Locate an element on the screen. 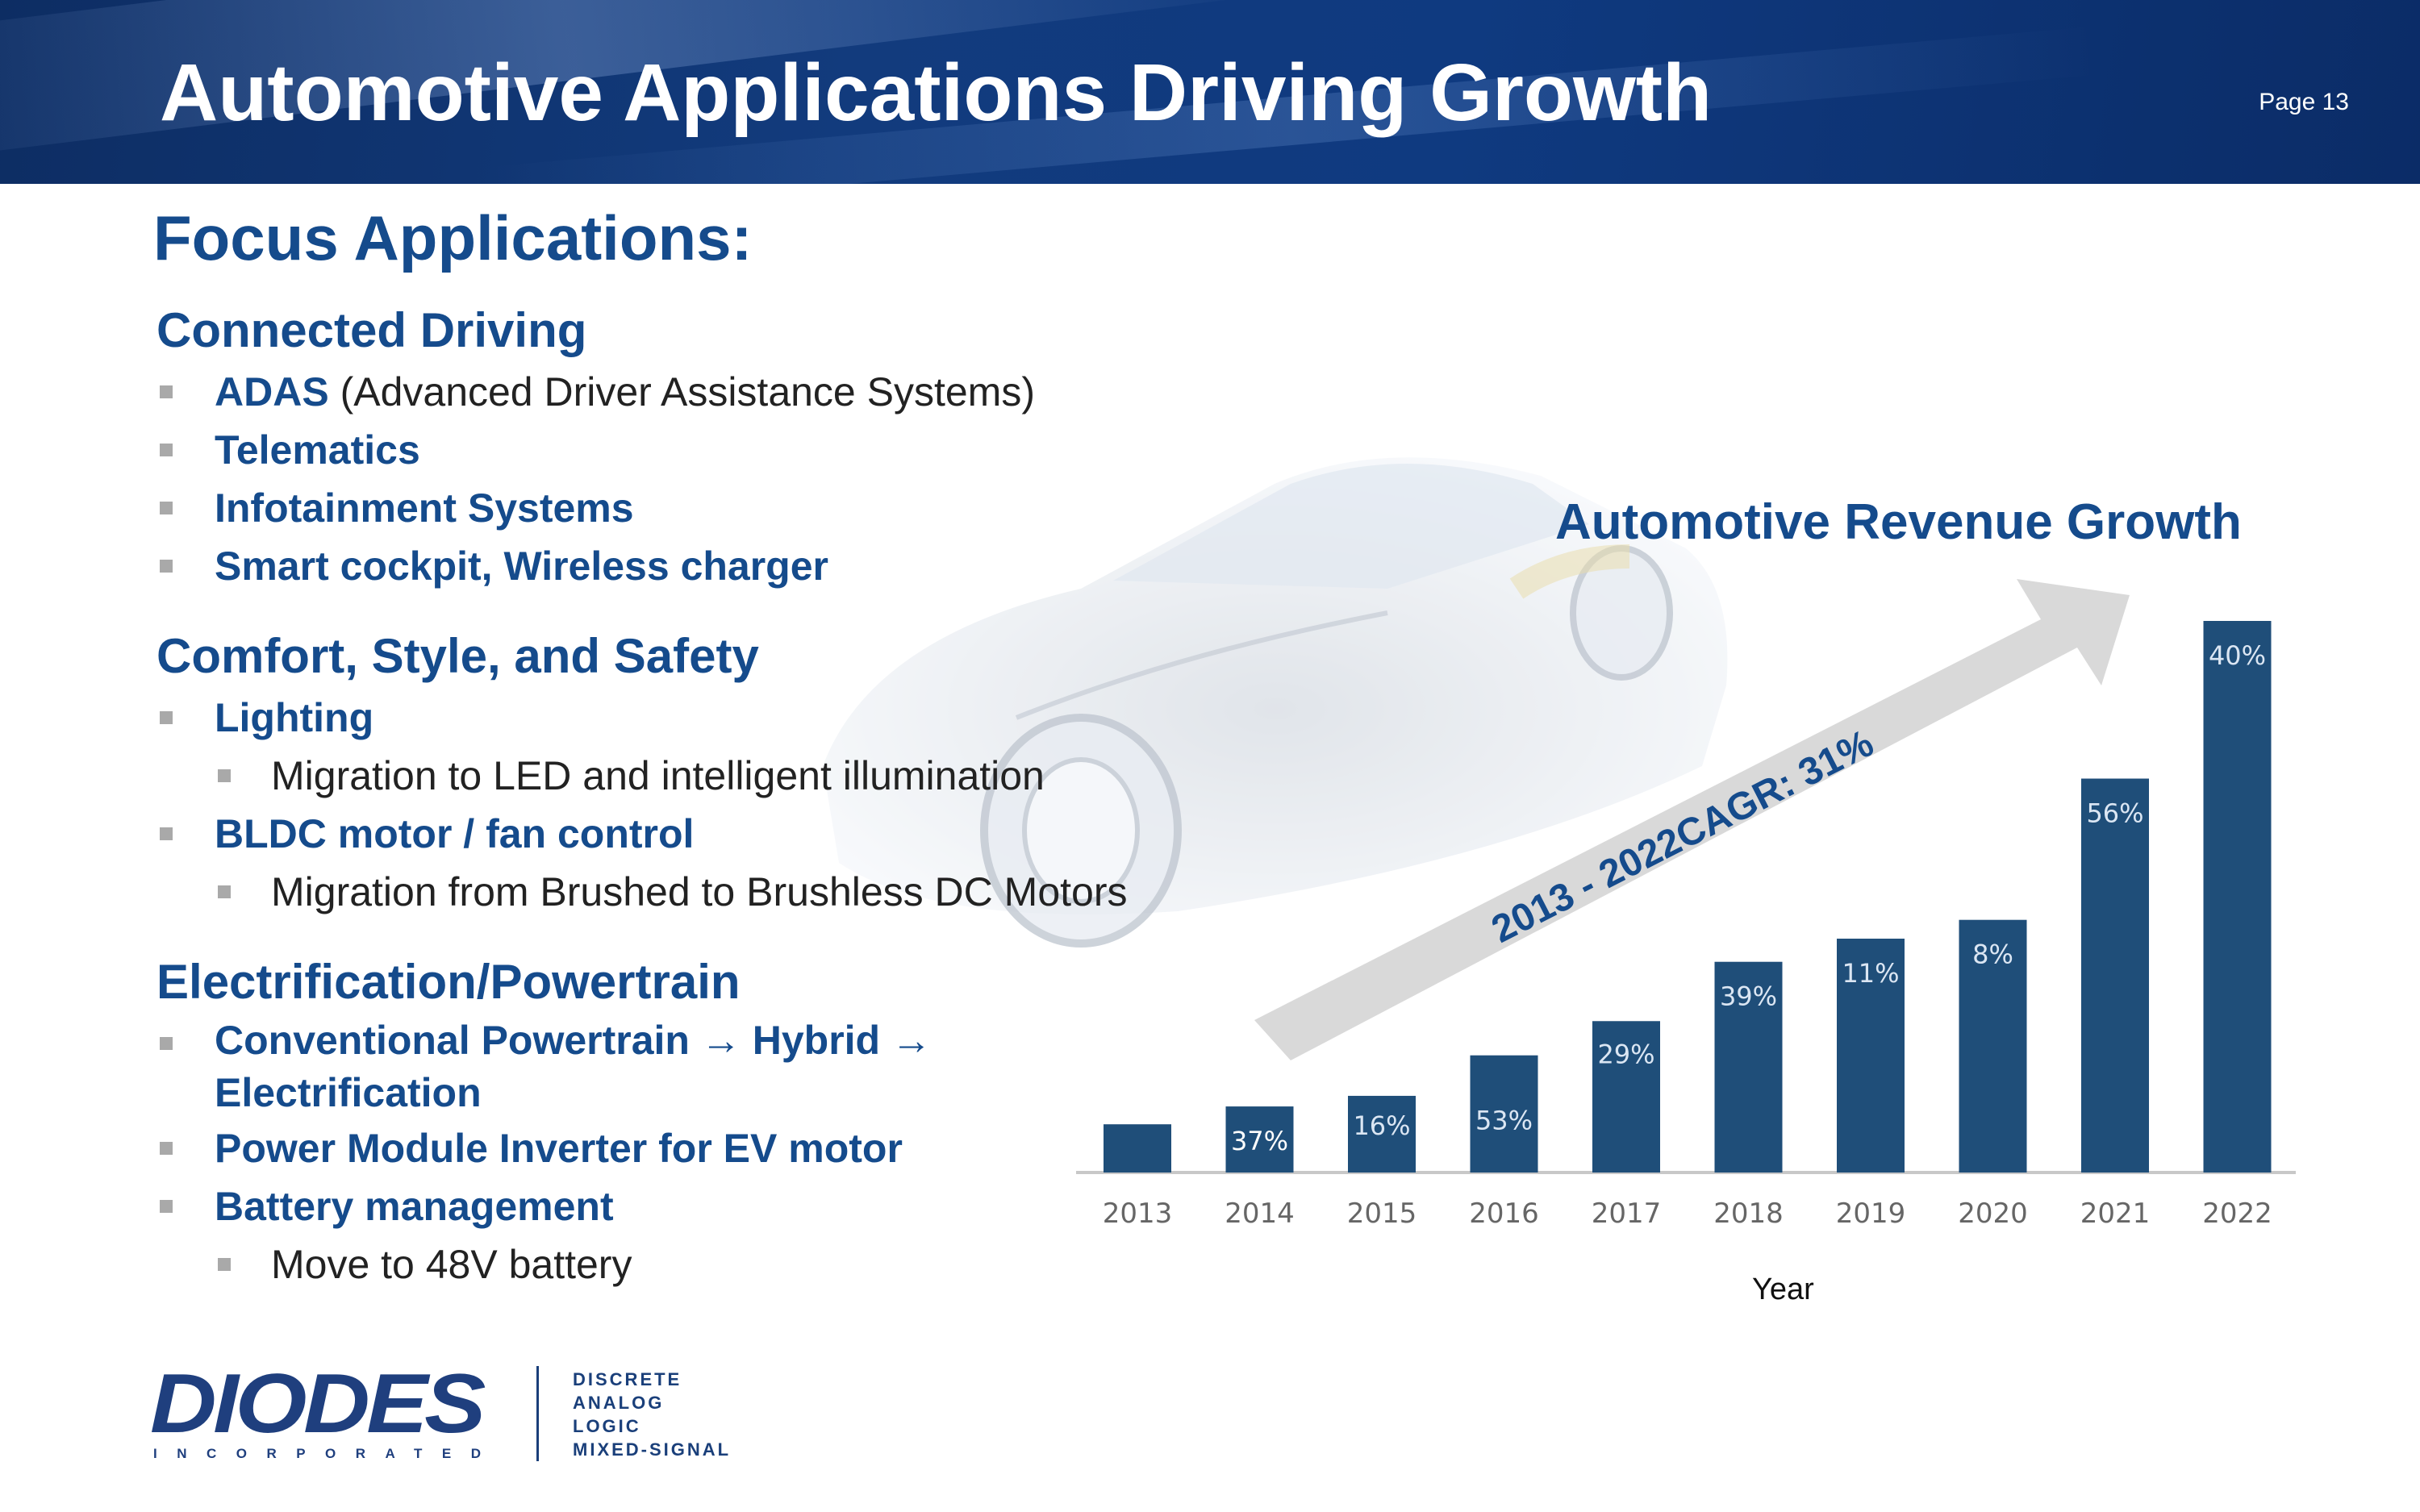 The height and width of the screenshot is (1512, 2420). tagline: DISCRETE ANALOG LOGIC MIXED-SIGNAL is located at coordinates (652, 1414).